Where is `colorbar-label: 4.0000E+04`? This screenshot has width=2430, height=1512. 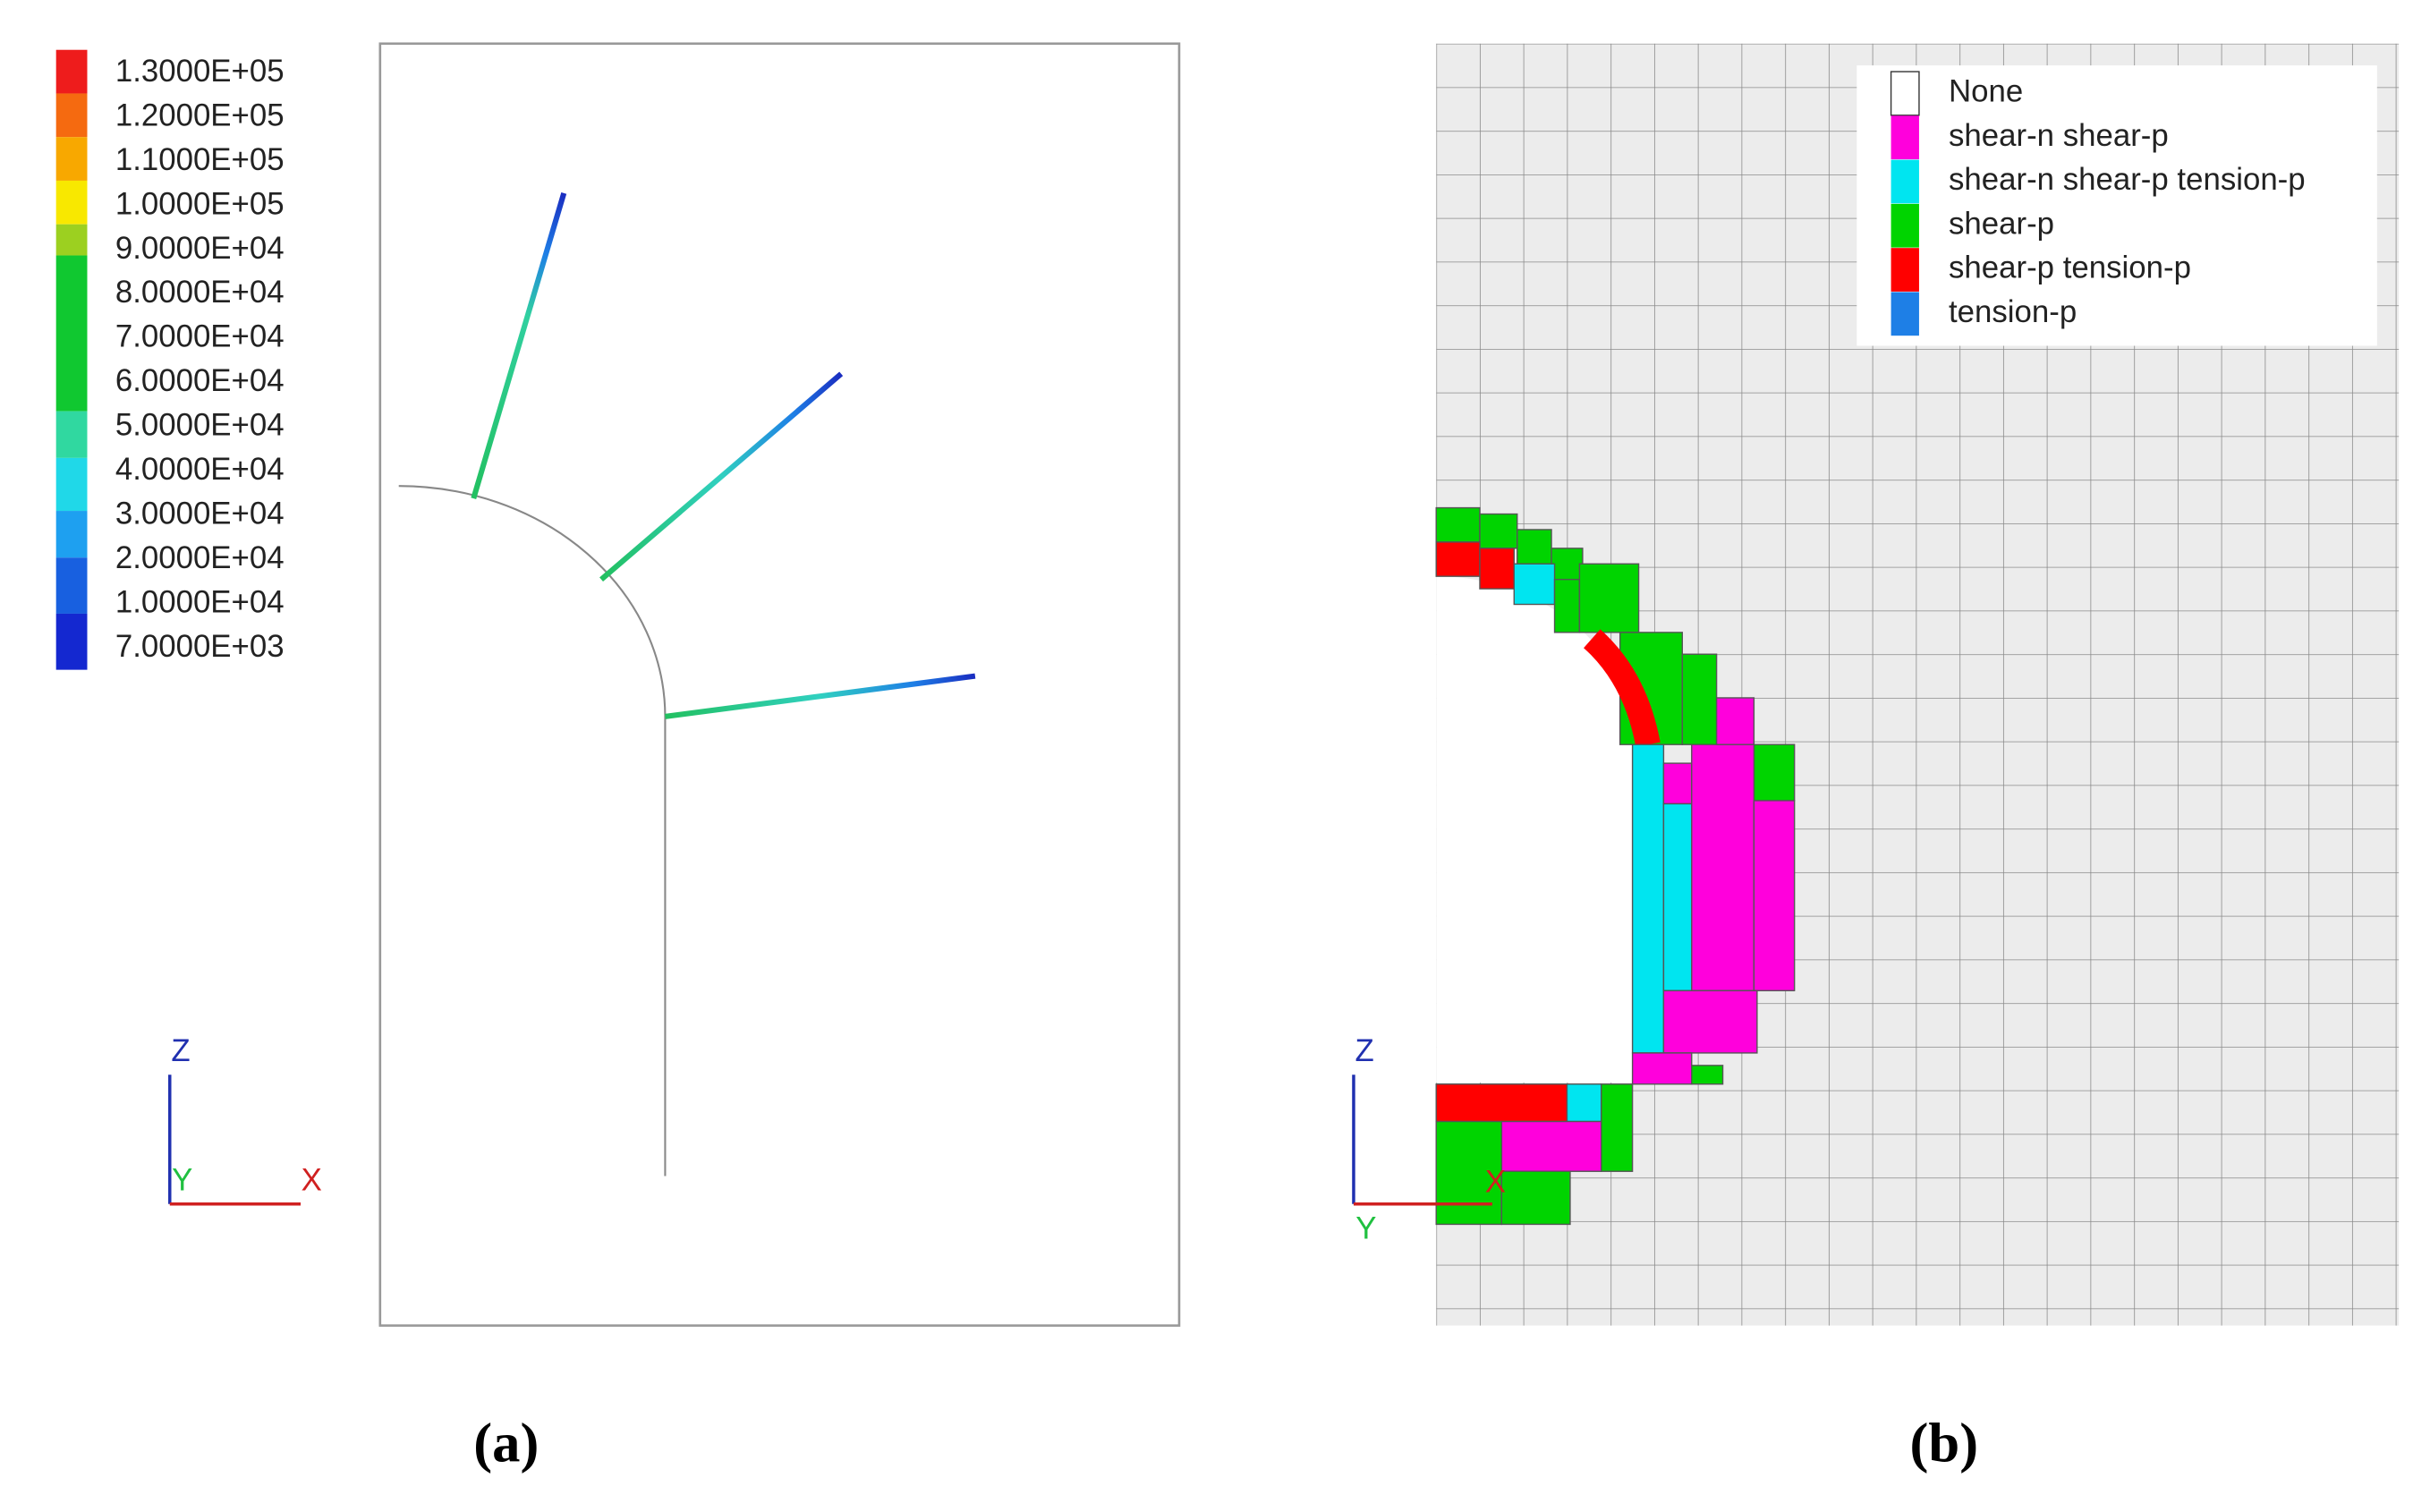
colorbar-label: 4.0000E+04 is located at coordinates (200, 469).